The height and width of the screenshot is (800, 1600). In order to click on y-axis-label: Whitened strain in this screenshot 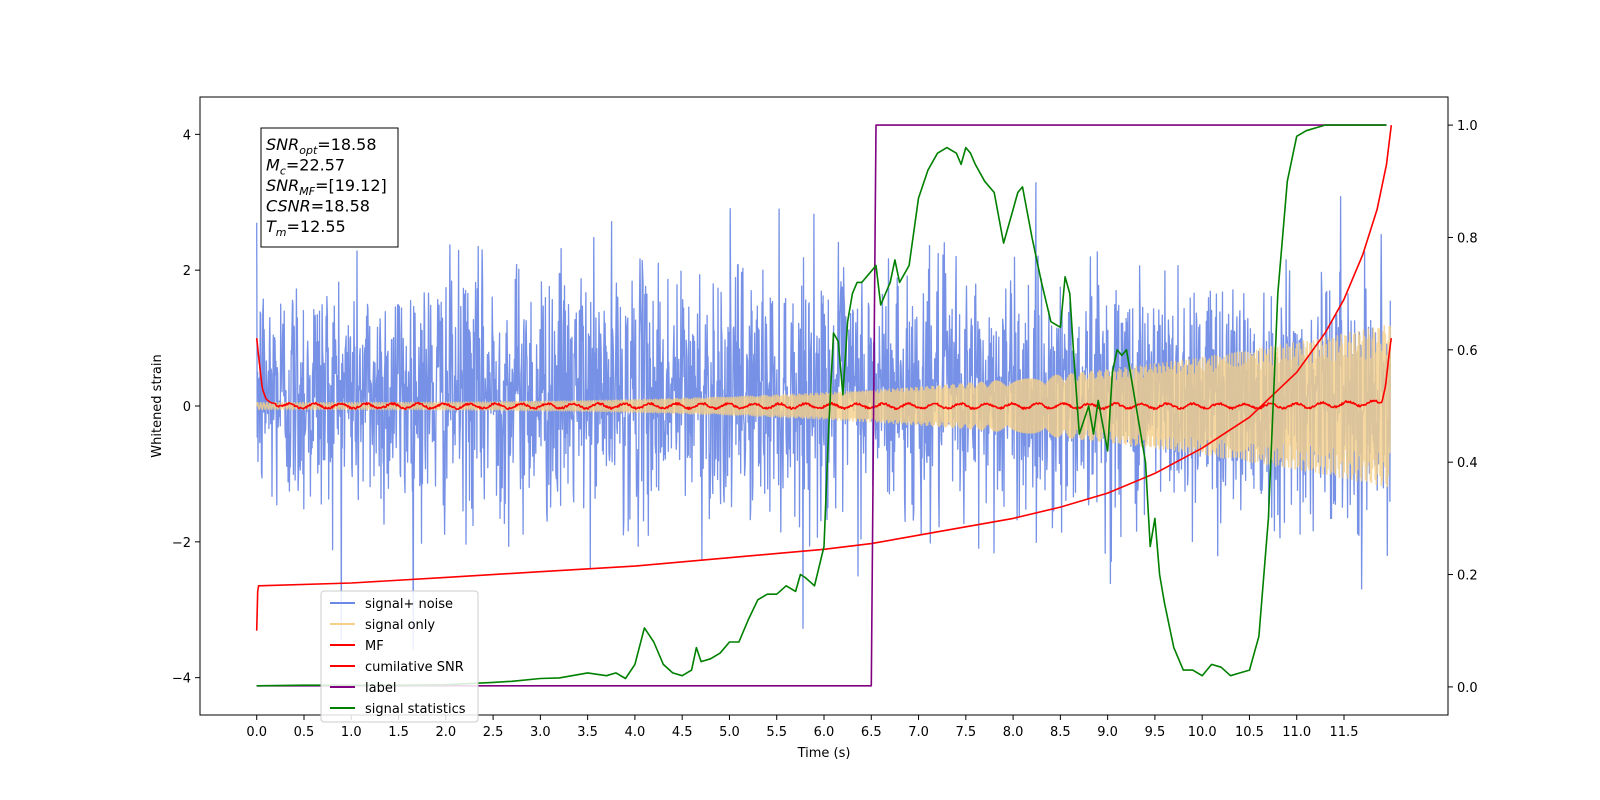, I will do `click(157, 405)`.